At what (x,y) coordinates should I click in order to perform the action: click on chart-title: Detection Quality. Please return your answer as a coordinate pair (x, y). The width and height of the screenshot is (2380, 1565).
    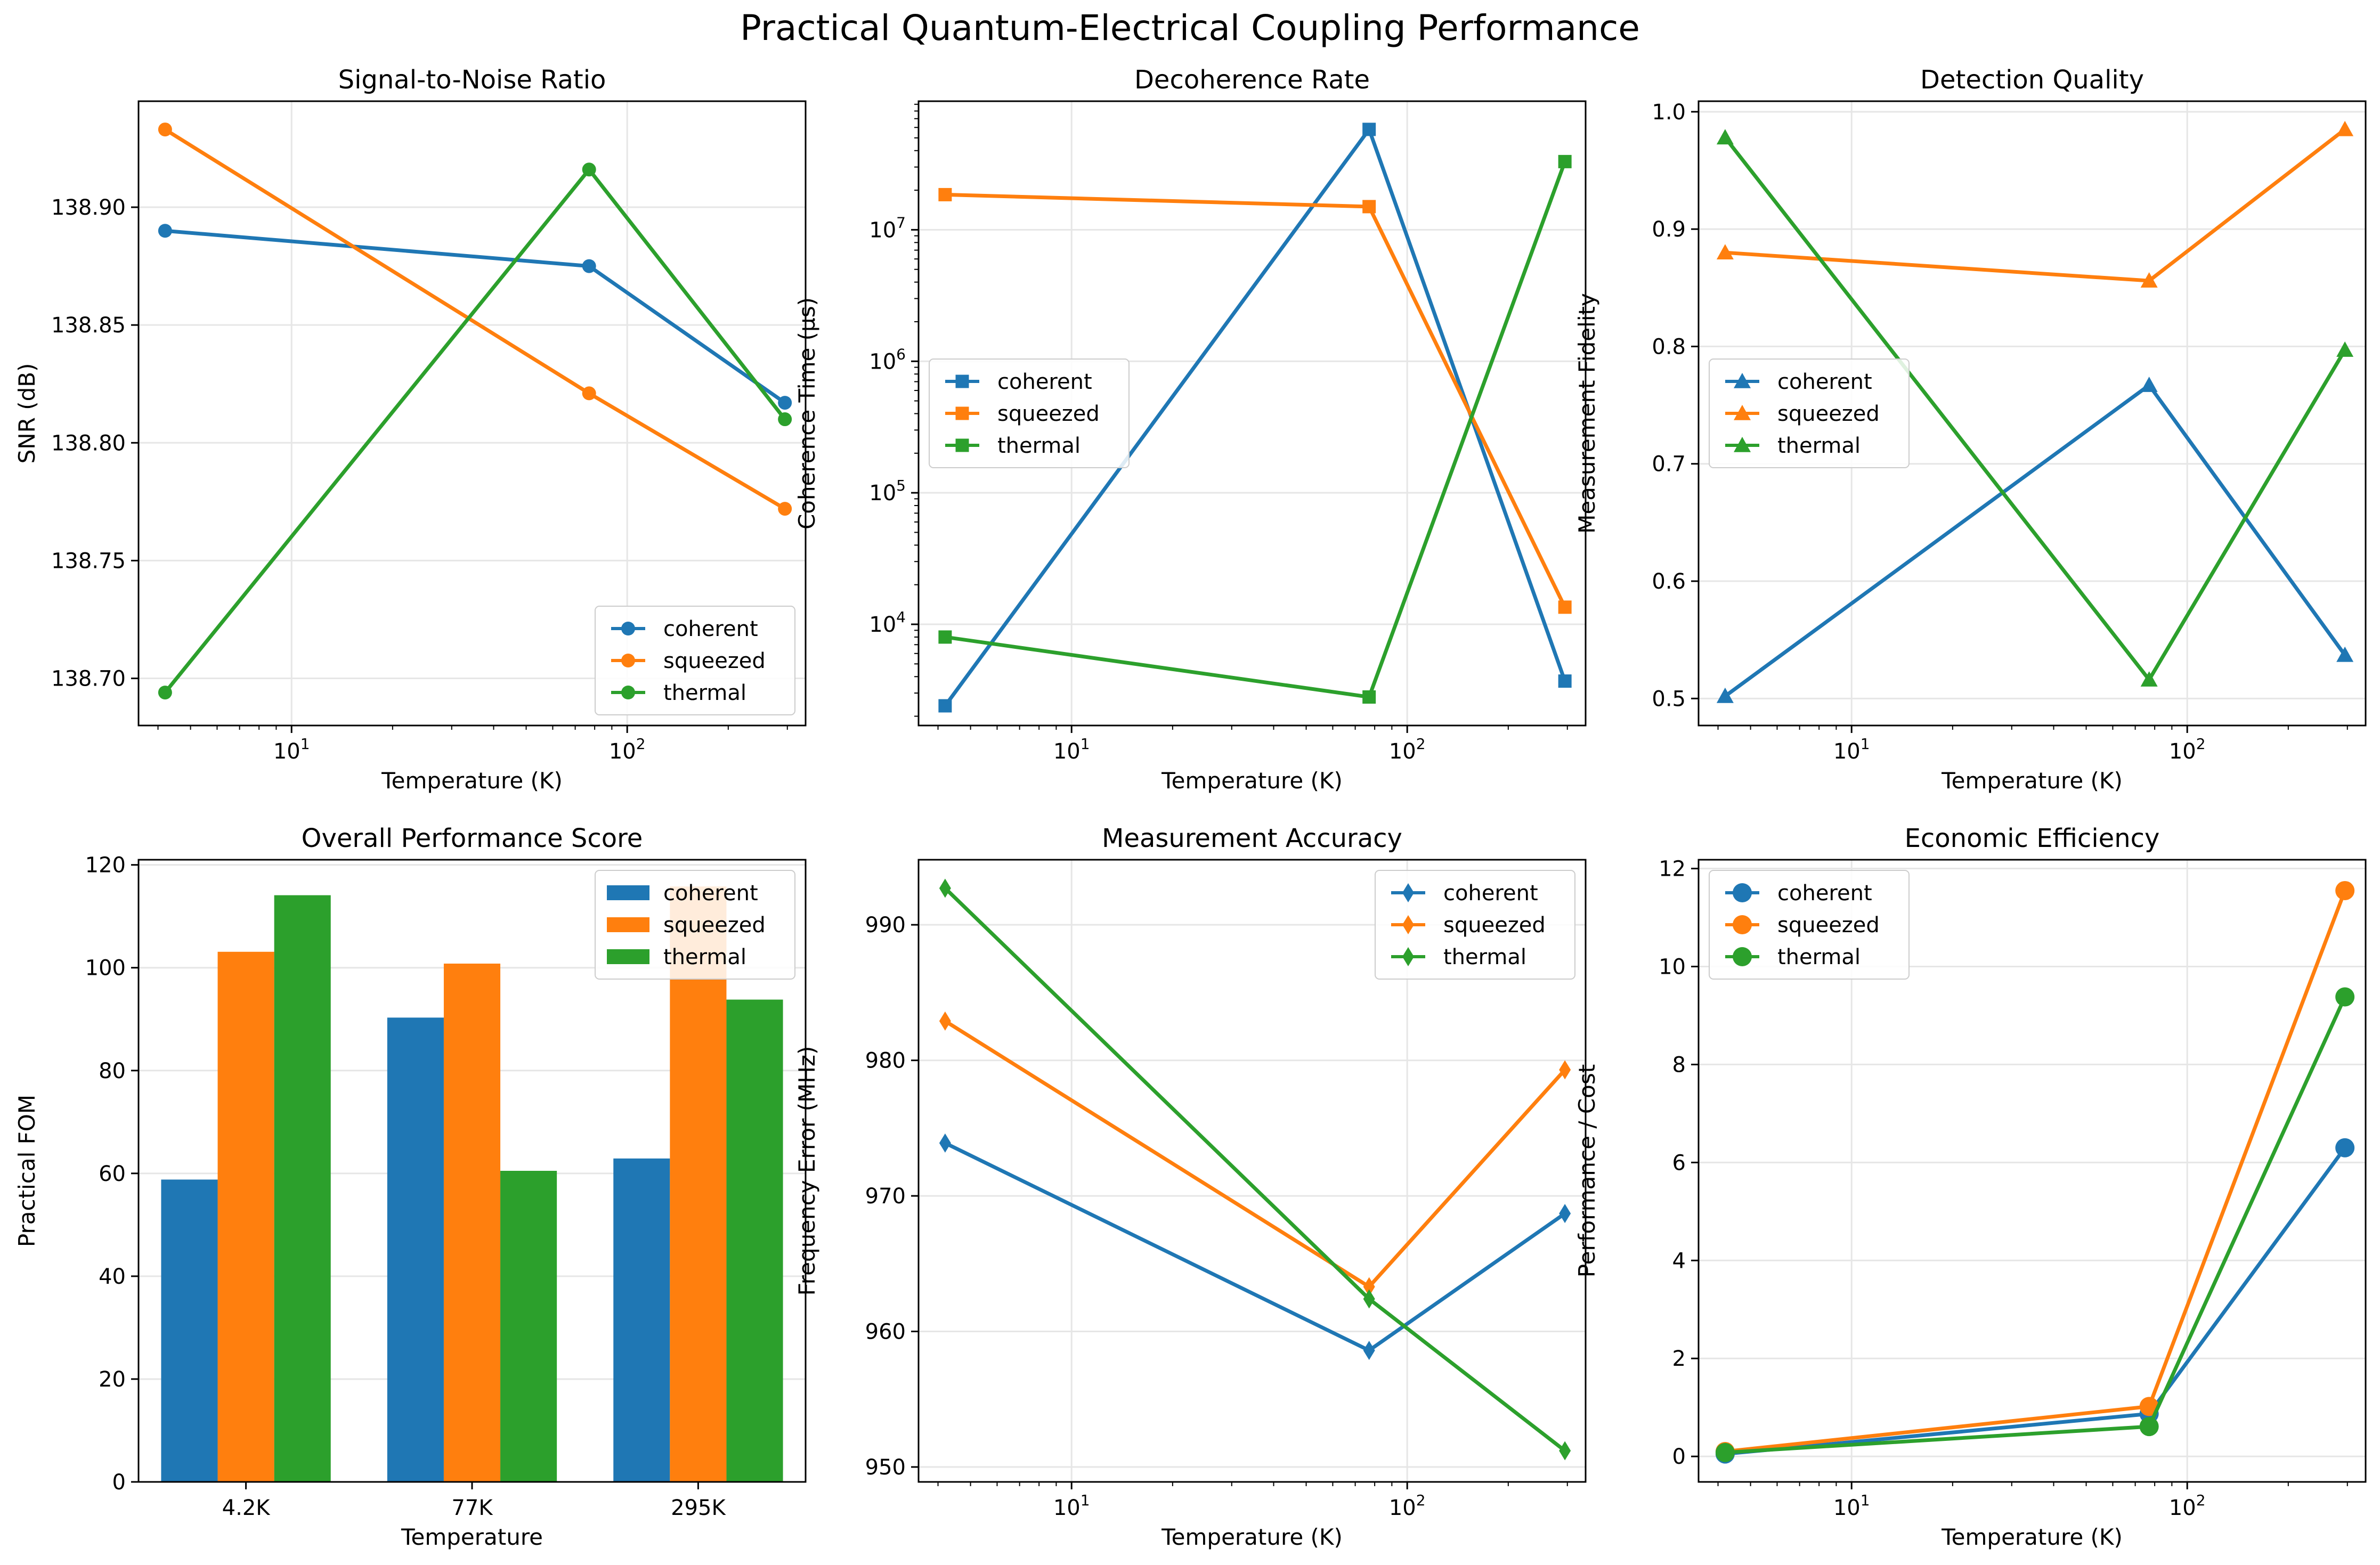
    Looking at the image, I should click on (2032, 80).